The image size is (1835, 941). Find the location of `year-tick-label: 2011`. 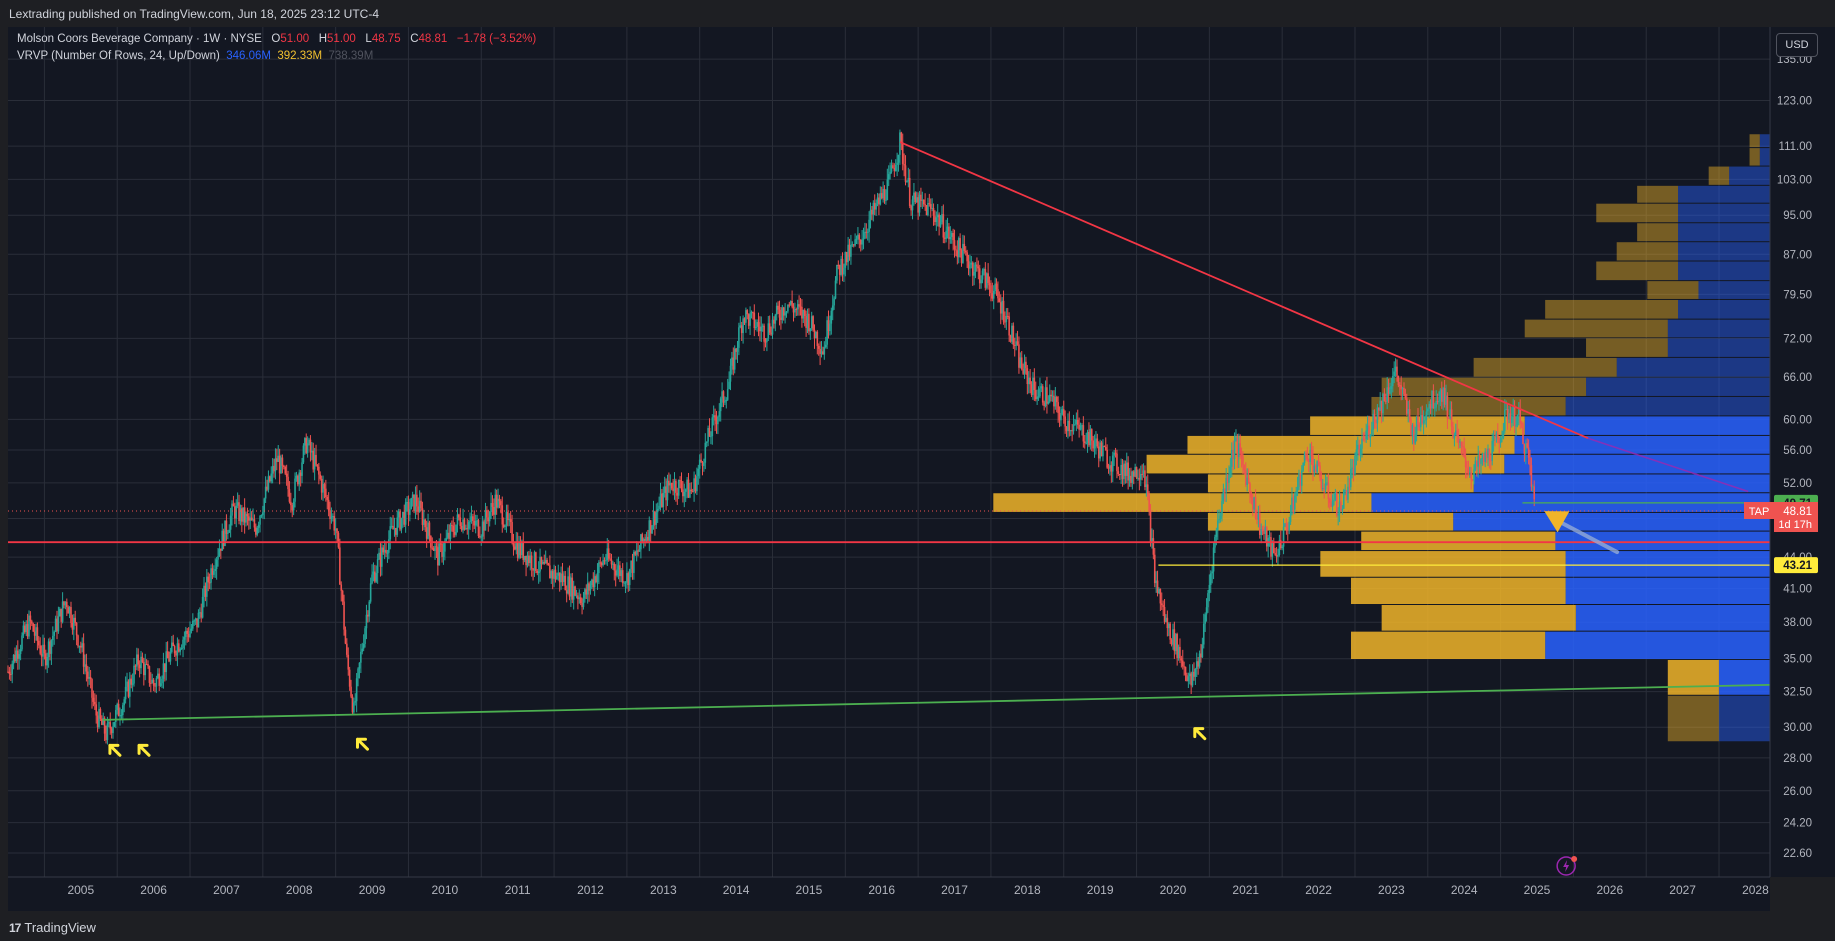

year-tick-label: 2011 is located at coordinates (518, 890).